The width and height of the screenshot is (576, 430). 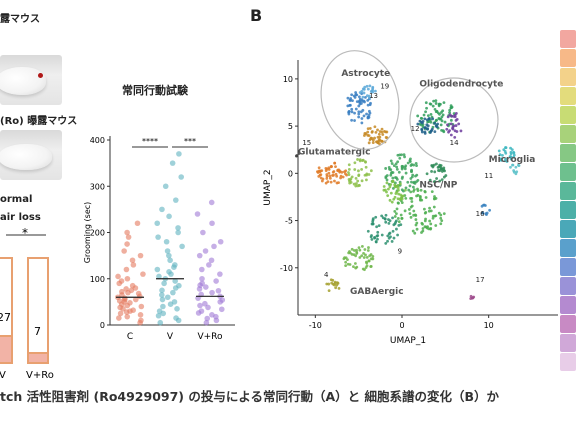 I want to click on bar-v-top, so click(x=6, y=297).